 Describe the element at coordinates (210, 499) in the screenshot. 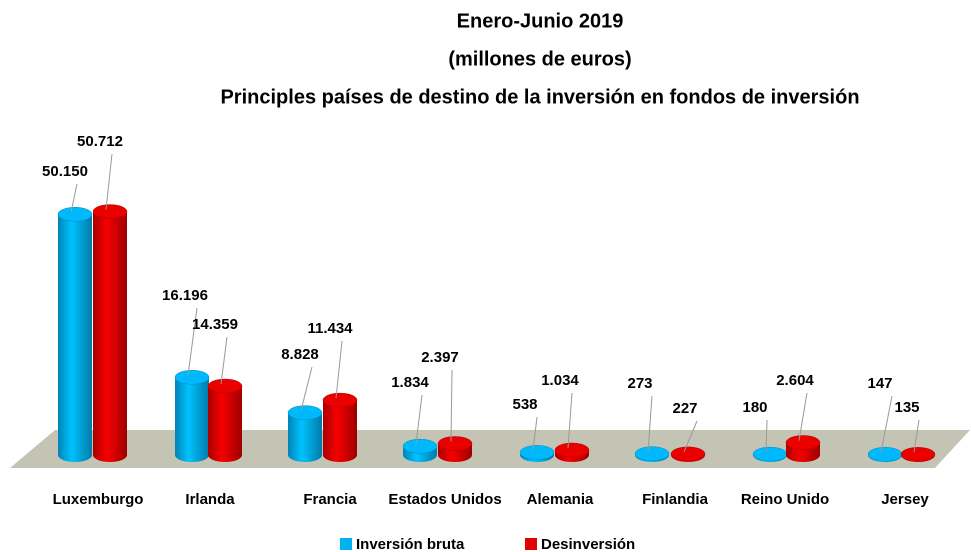

I see `x-tick-label: Irlanda` at that location.